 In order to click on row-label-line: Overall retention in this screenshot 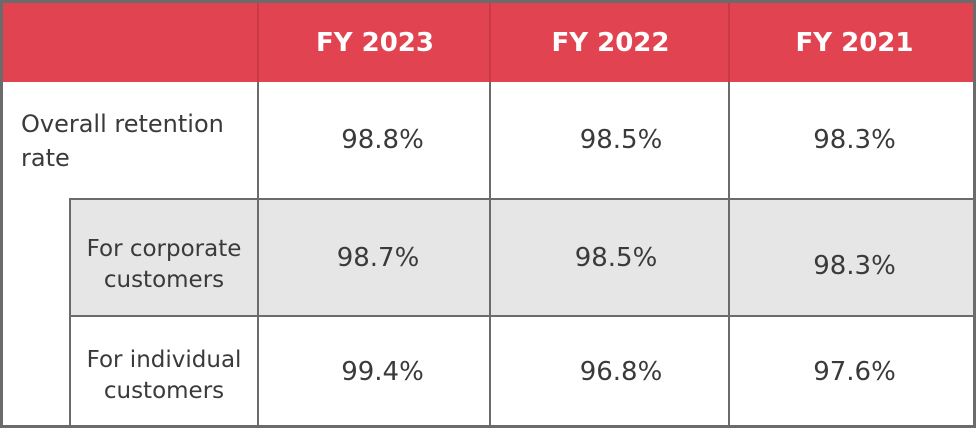, I will do `click(122, 124)`.